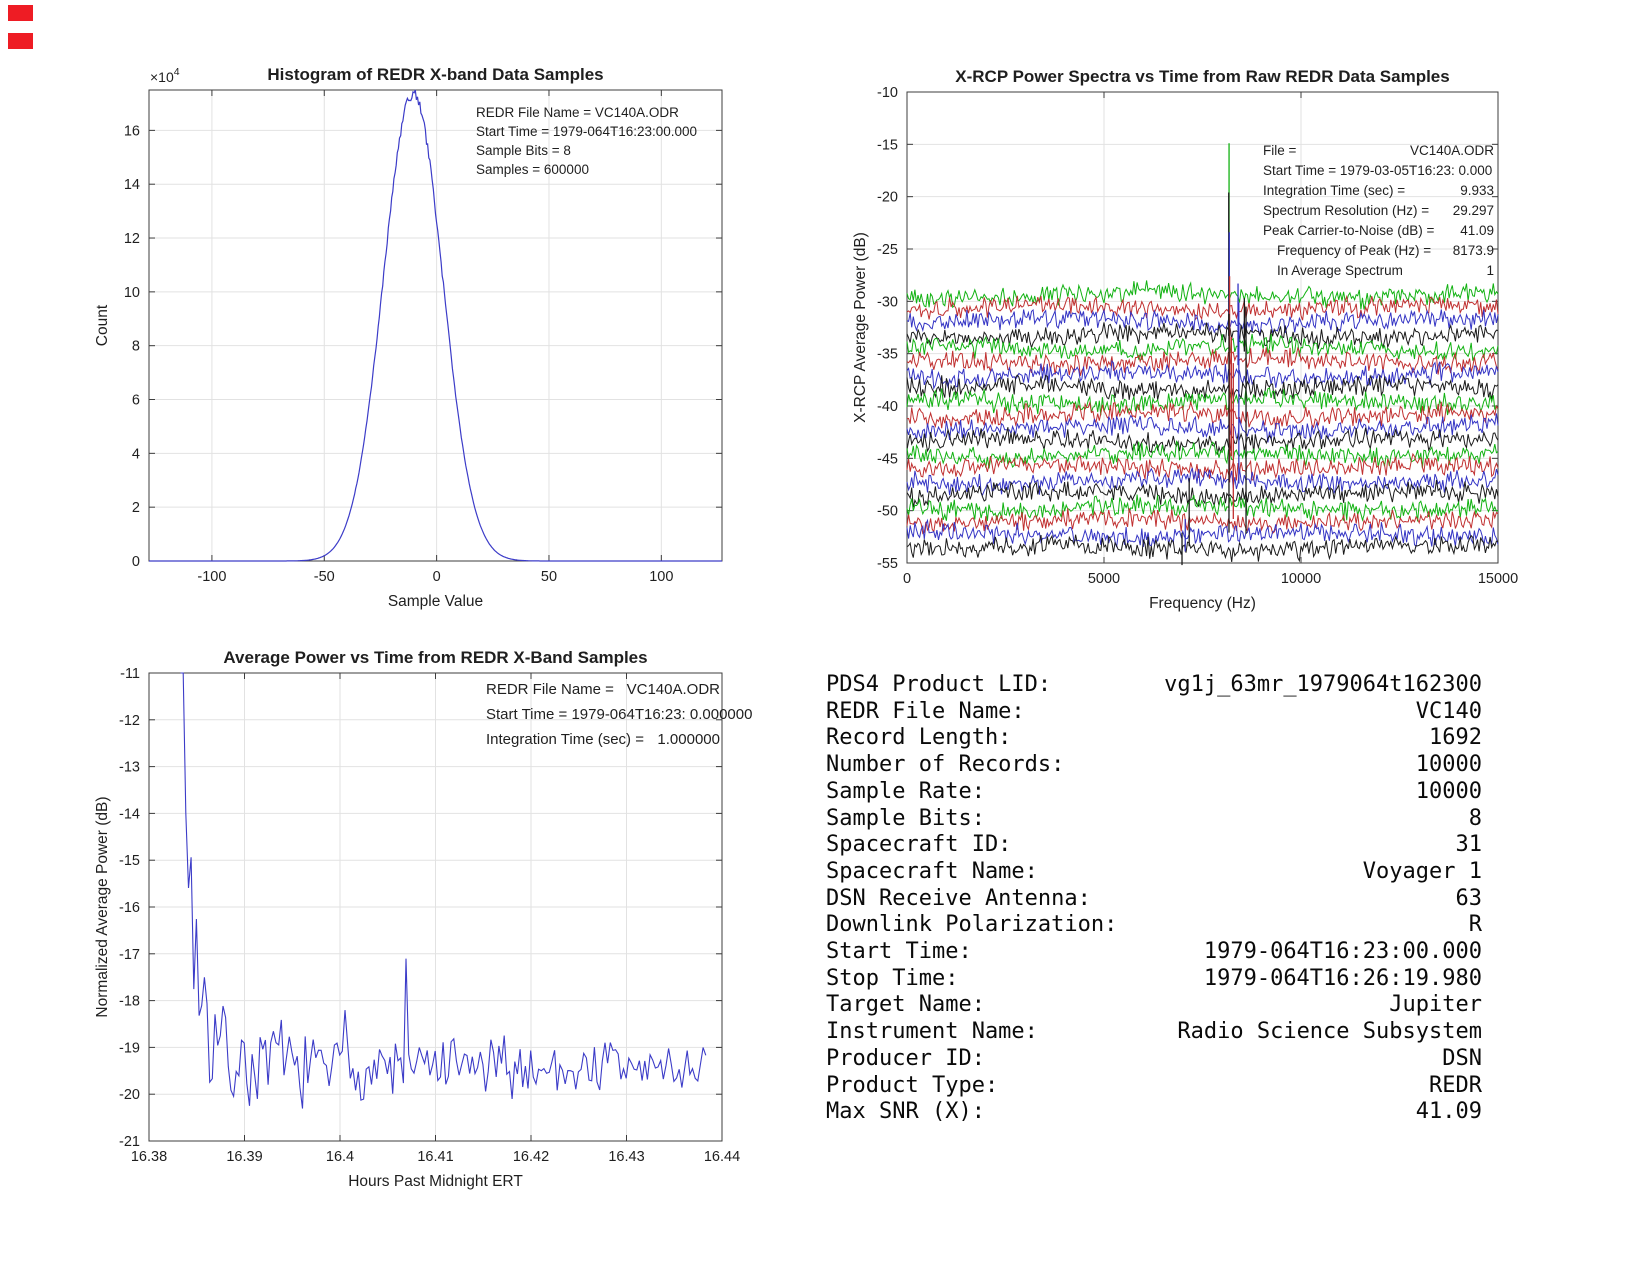  Describe the element at coordinates (531, 1157) in the screenshot. I see `x-tick-label: 16.42` at that location.